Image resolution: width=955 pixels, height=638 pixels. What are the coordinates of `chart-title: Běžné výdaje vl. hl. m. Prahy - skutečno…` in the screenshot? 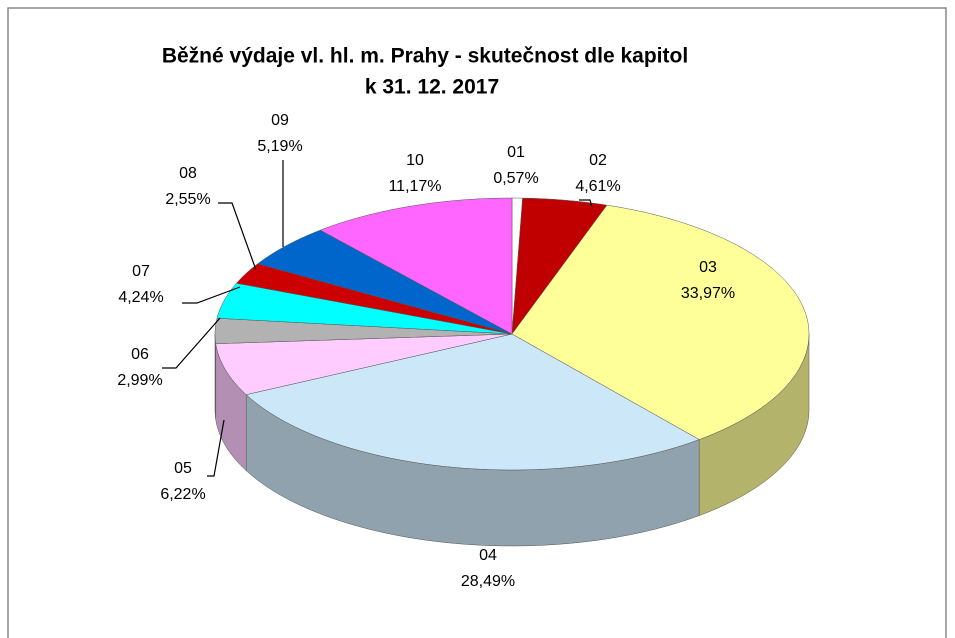 It's located at (425, 56).